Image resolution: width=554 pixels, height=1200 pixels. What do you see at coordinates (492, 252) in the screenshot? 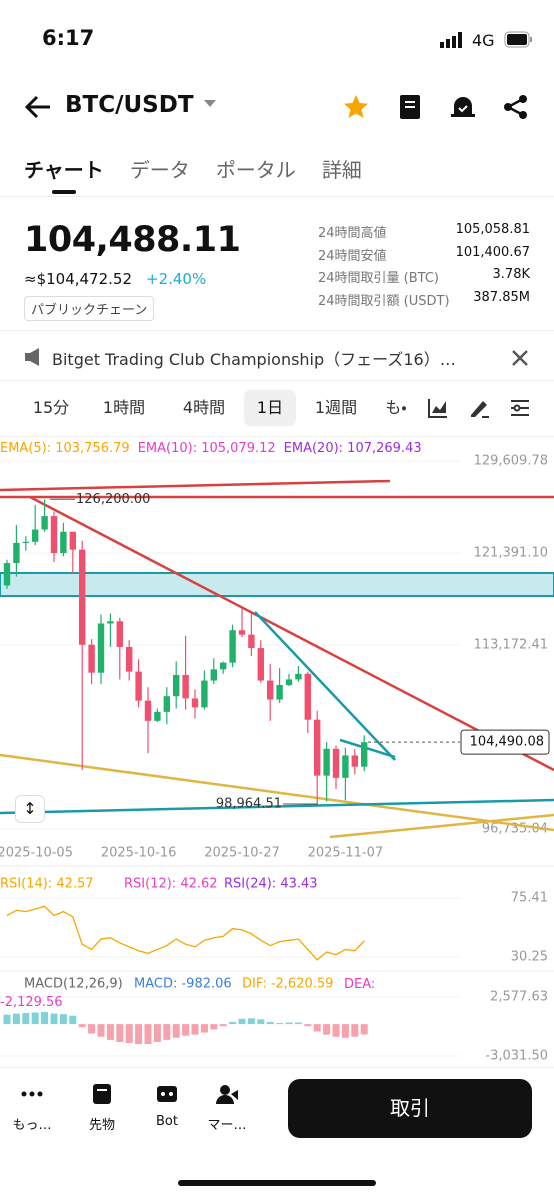
I see `stat-value: 101,400.67` at bounding box center [492, 252].